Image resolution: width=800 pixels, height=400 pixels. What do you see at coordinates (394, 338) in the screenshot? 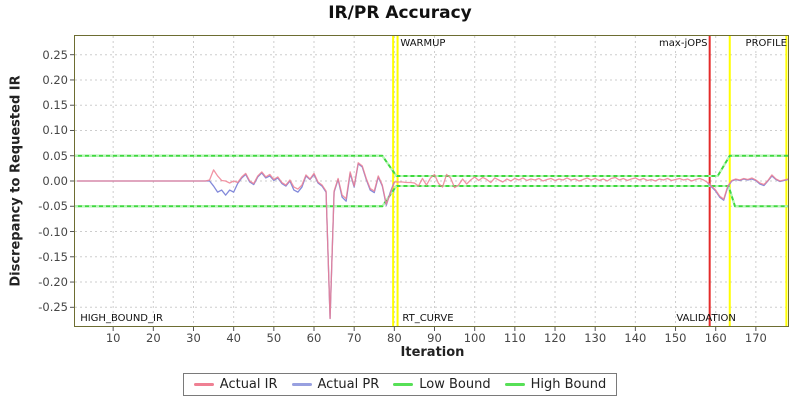
I see `x-tick-label: 80` at bounding box center [394, 338].